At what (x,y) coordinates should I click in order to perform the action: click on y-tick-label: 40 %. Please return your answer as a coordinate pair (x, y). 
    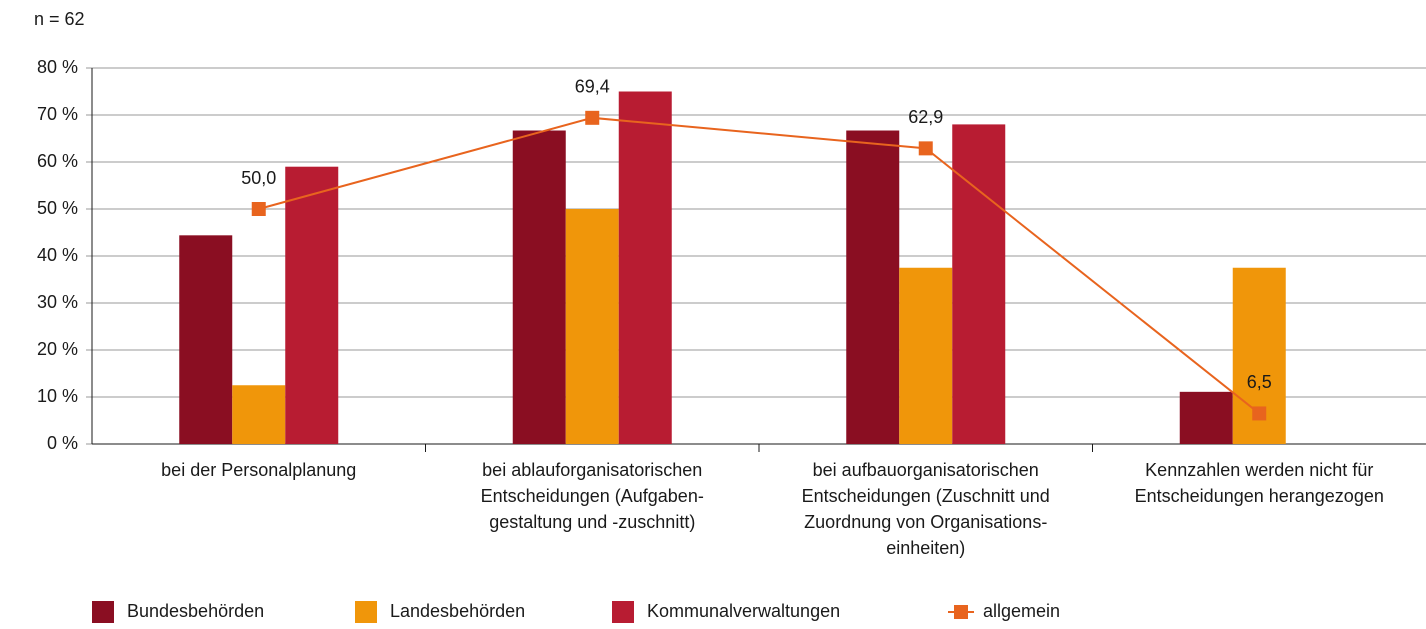
    Looking at the image, I should click on (57, 255).